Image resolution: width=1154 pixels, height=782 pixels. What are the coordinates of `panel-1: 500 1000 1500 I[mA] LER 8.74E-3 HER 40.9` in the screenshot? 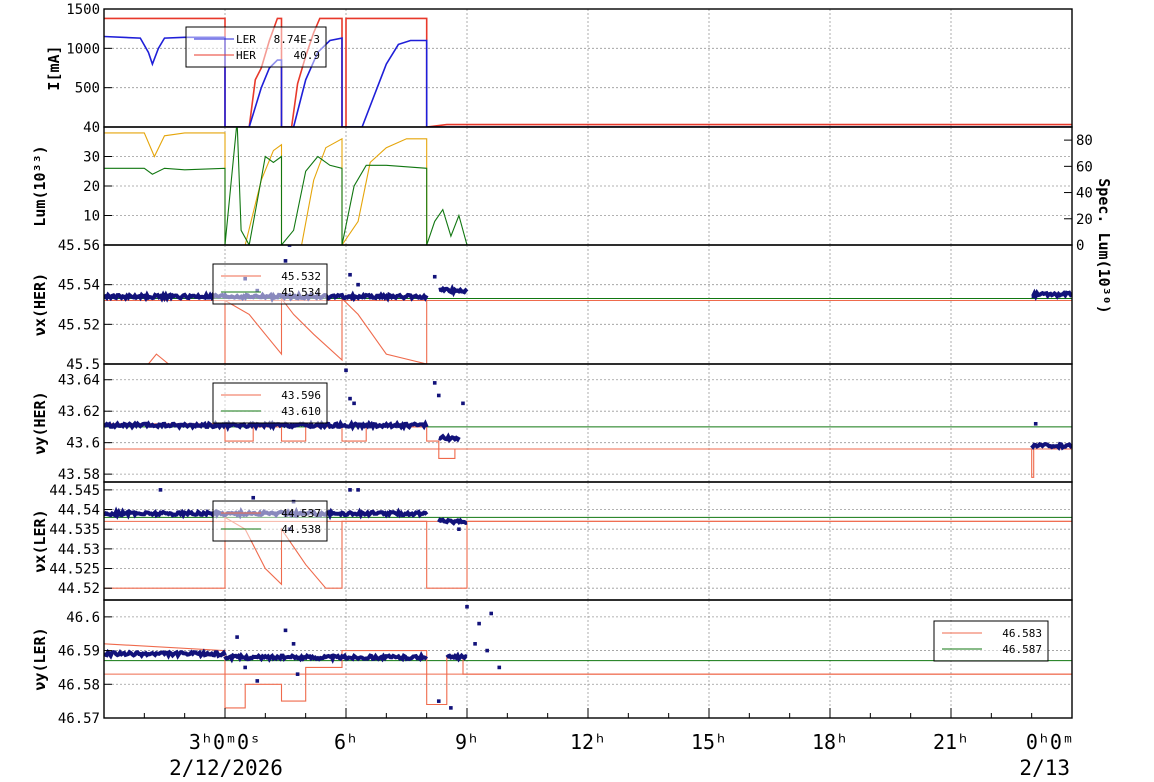 It's located at (559, 65).